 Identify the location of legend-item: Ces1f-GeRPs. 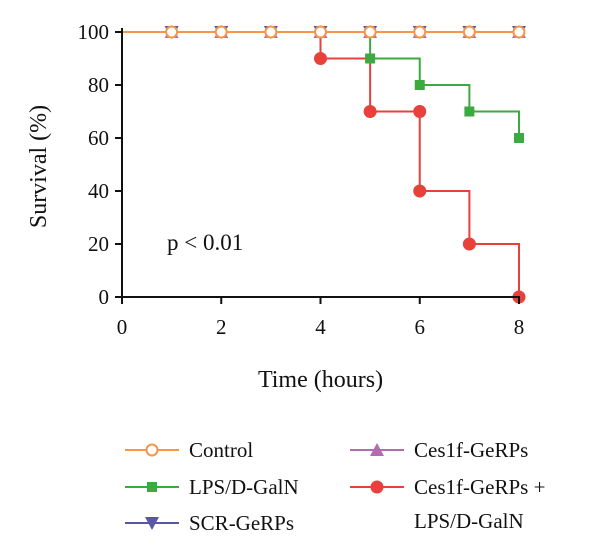
(439, 450).